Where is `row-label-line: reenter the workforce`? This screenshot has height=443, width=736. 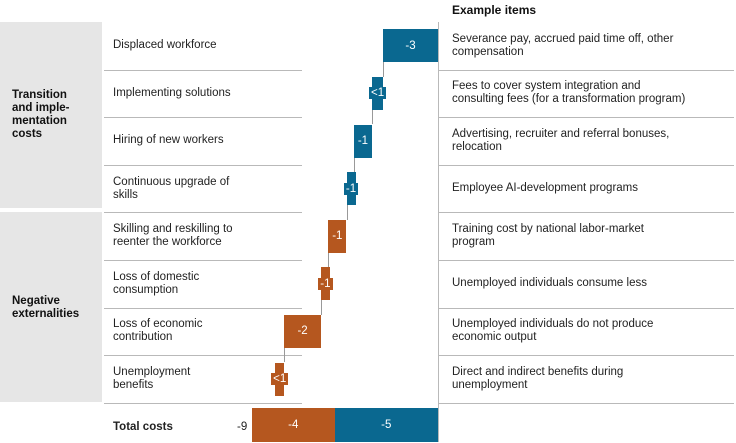
row-label-line: reenter the workforce is located at coordinates (167, 242).